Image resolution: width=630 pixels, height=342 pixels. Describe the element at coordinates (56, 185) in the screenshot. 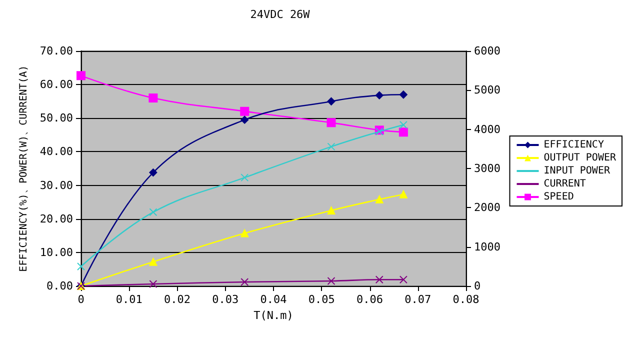

I see `y-tick-label: 30.00` at that location.